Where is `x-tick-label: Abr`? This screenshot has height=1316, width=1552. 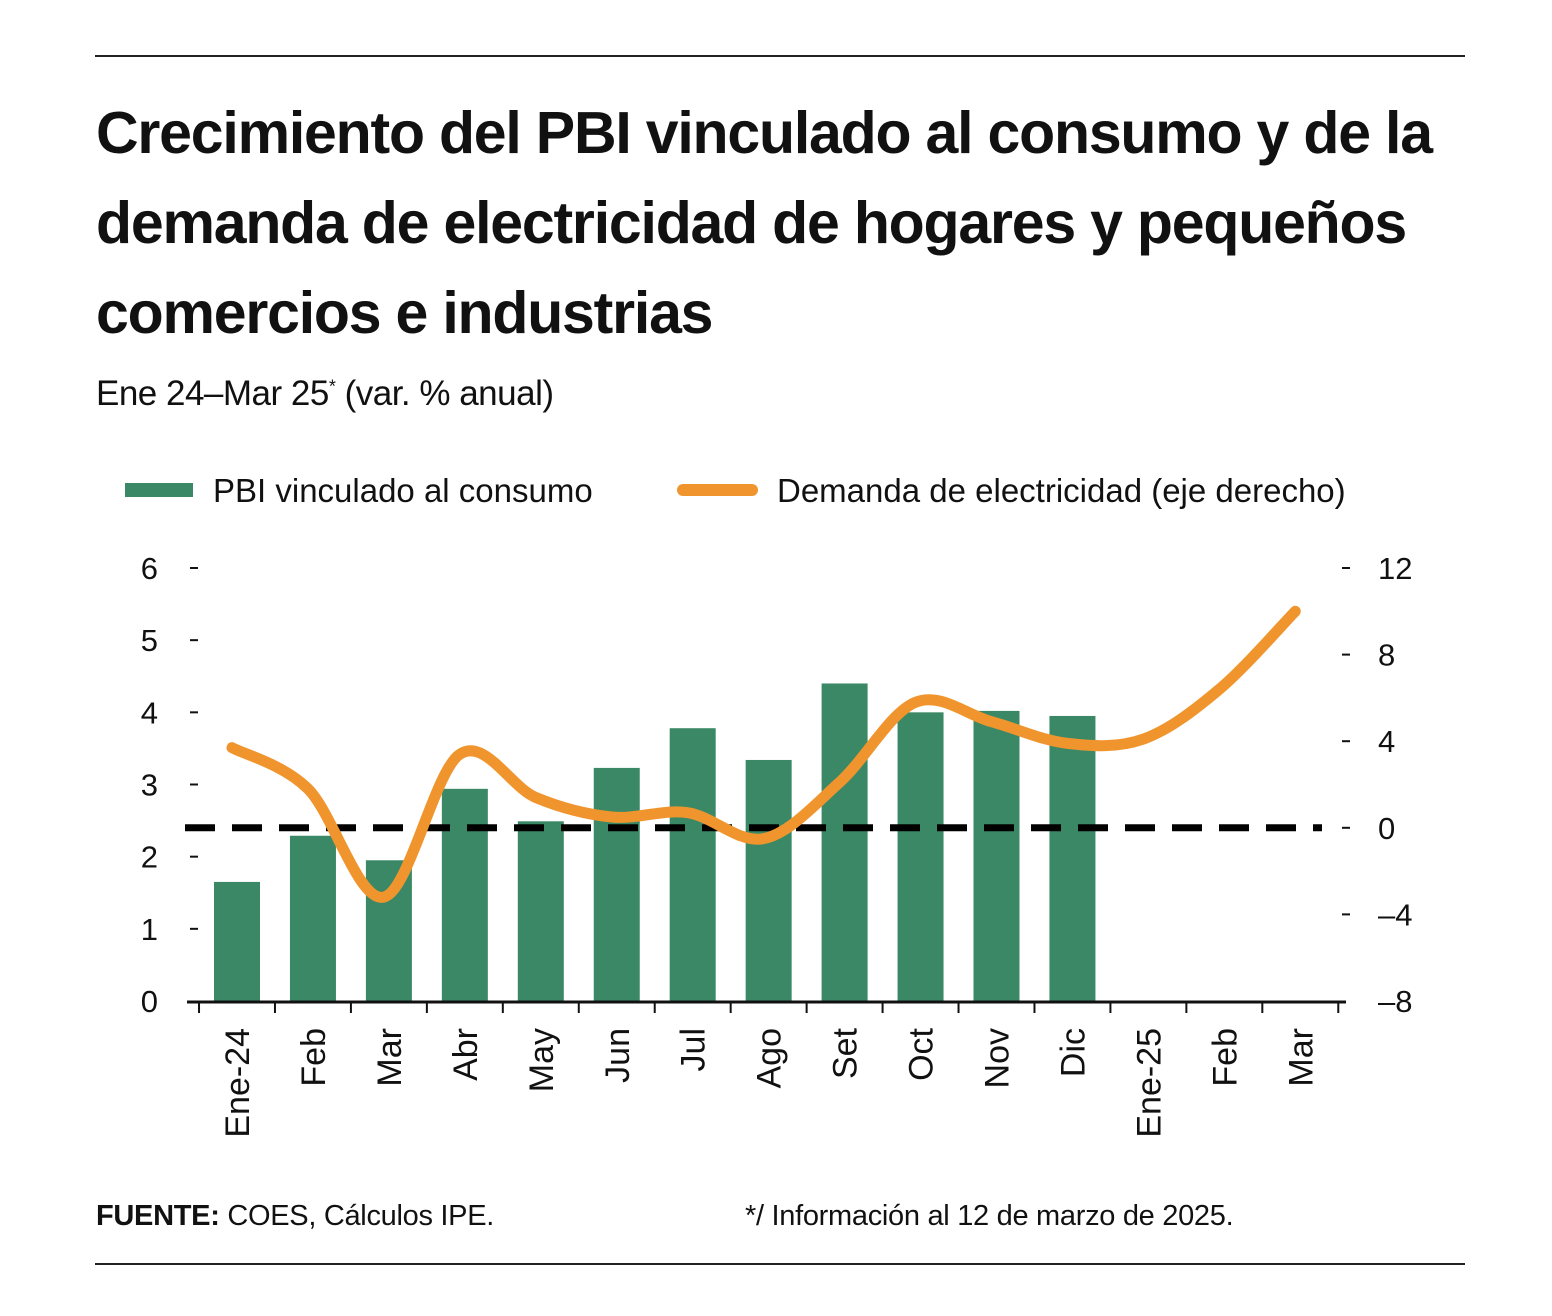
x-tick-label: Abr is located at coordinates (466, 1054).